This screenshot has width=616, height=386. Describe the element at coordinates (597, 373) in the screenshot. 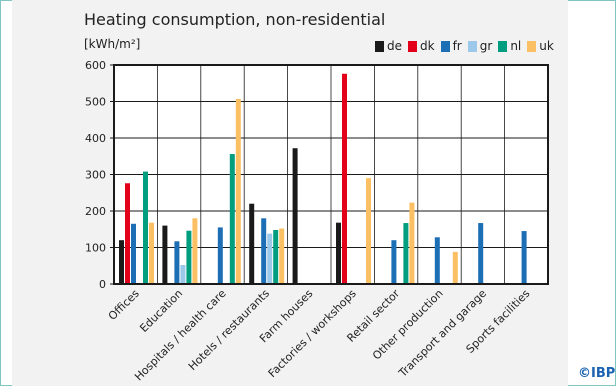

I see `copyright-text: ©IBP` at that location.